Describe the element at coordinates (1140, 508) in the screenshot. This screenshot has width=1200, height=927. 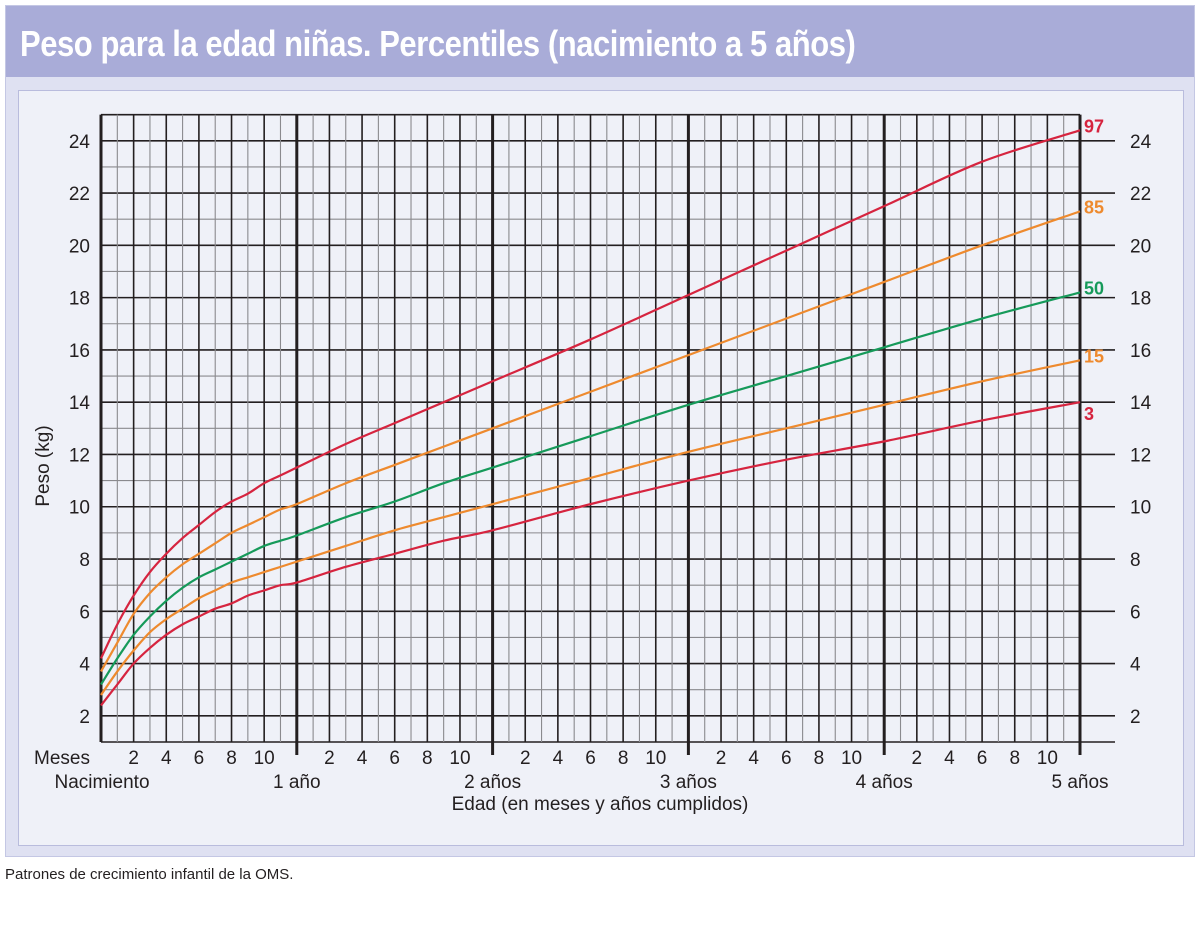
I see `y-tick-right: 10` at that location.